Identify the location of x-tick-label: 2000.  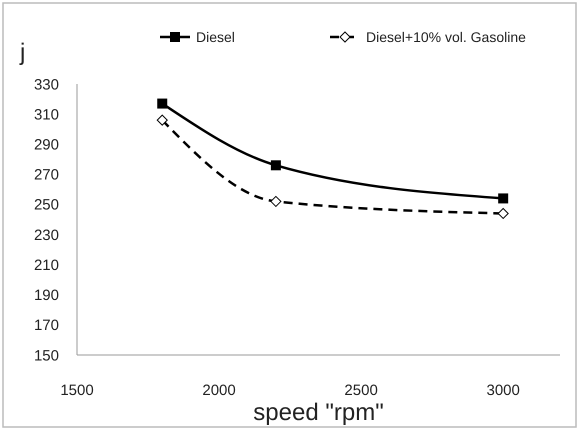
(219, 390).